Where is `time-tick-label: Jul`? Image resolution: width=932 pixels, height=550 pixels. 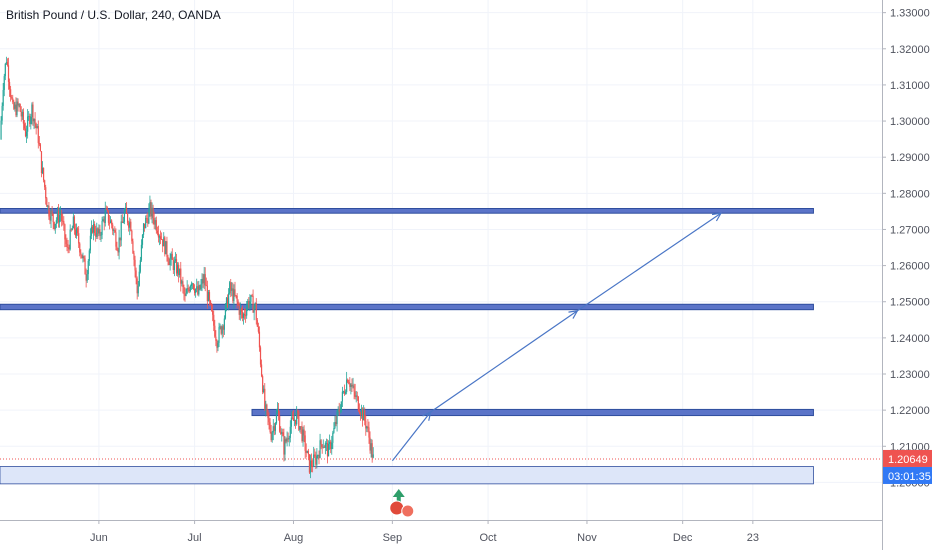 time-tick-label: Jul is located at coordinates (195, 538).